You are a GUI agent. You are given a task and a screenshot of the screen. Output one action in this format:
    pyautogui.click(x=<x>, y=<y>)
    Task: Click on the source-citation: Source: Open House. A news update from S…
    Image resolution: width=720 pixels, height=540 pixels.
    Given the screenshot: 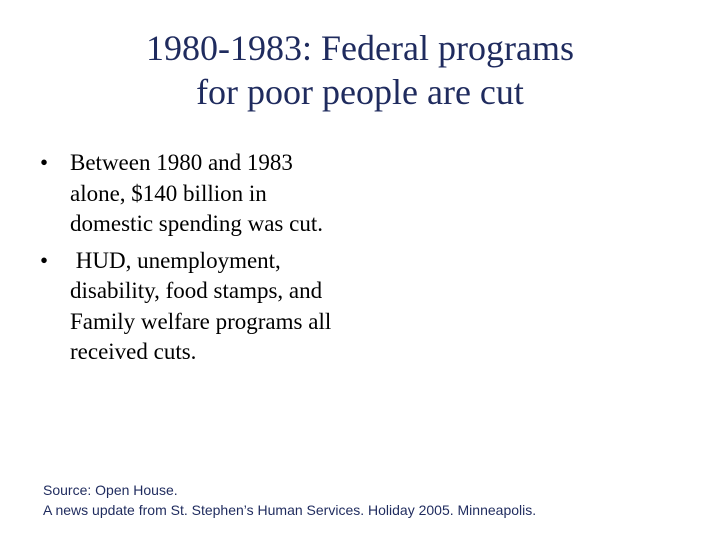 What is the action you would take?
    pyautogui.click(x=289, y=500)
    